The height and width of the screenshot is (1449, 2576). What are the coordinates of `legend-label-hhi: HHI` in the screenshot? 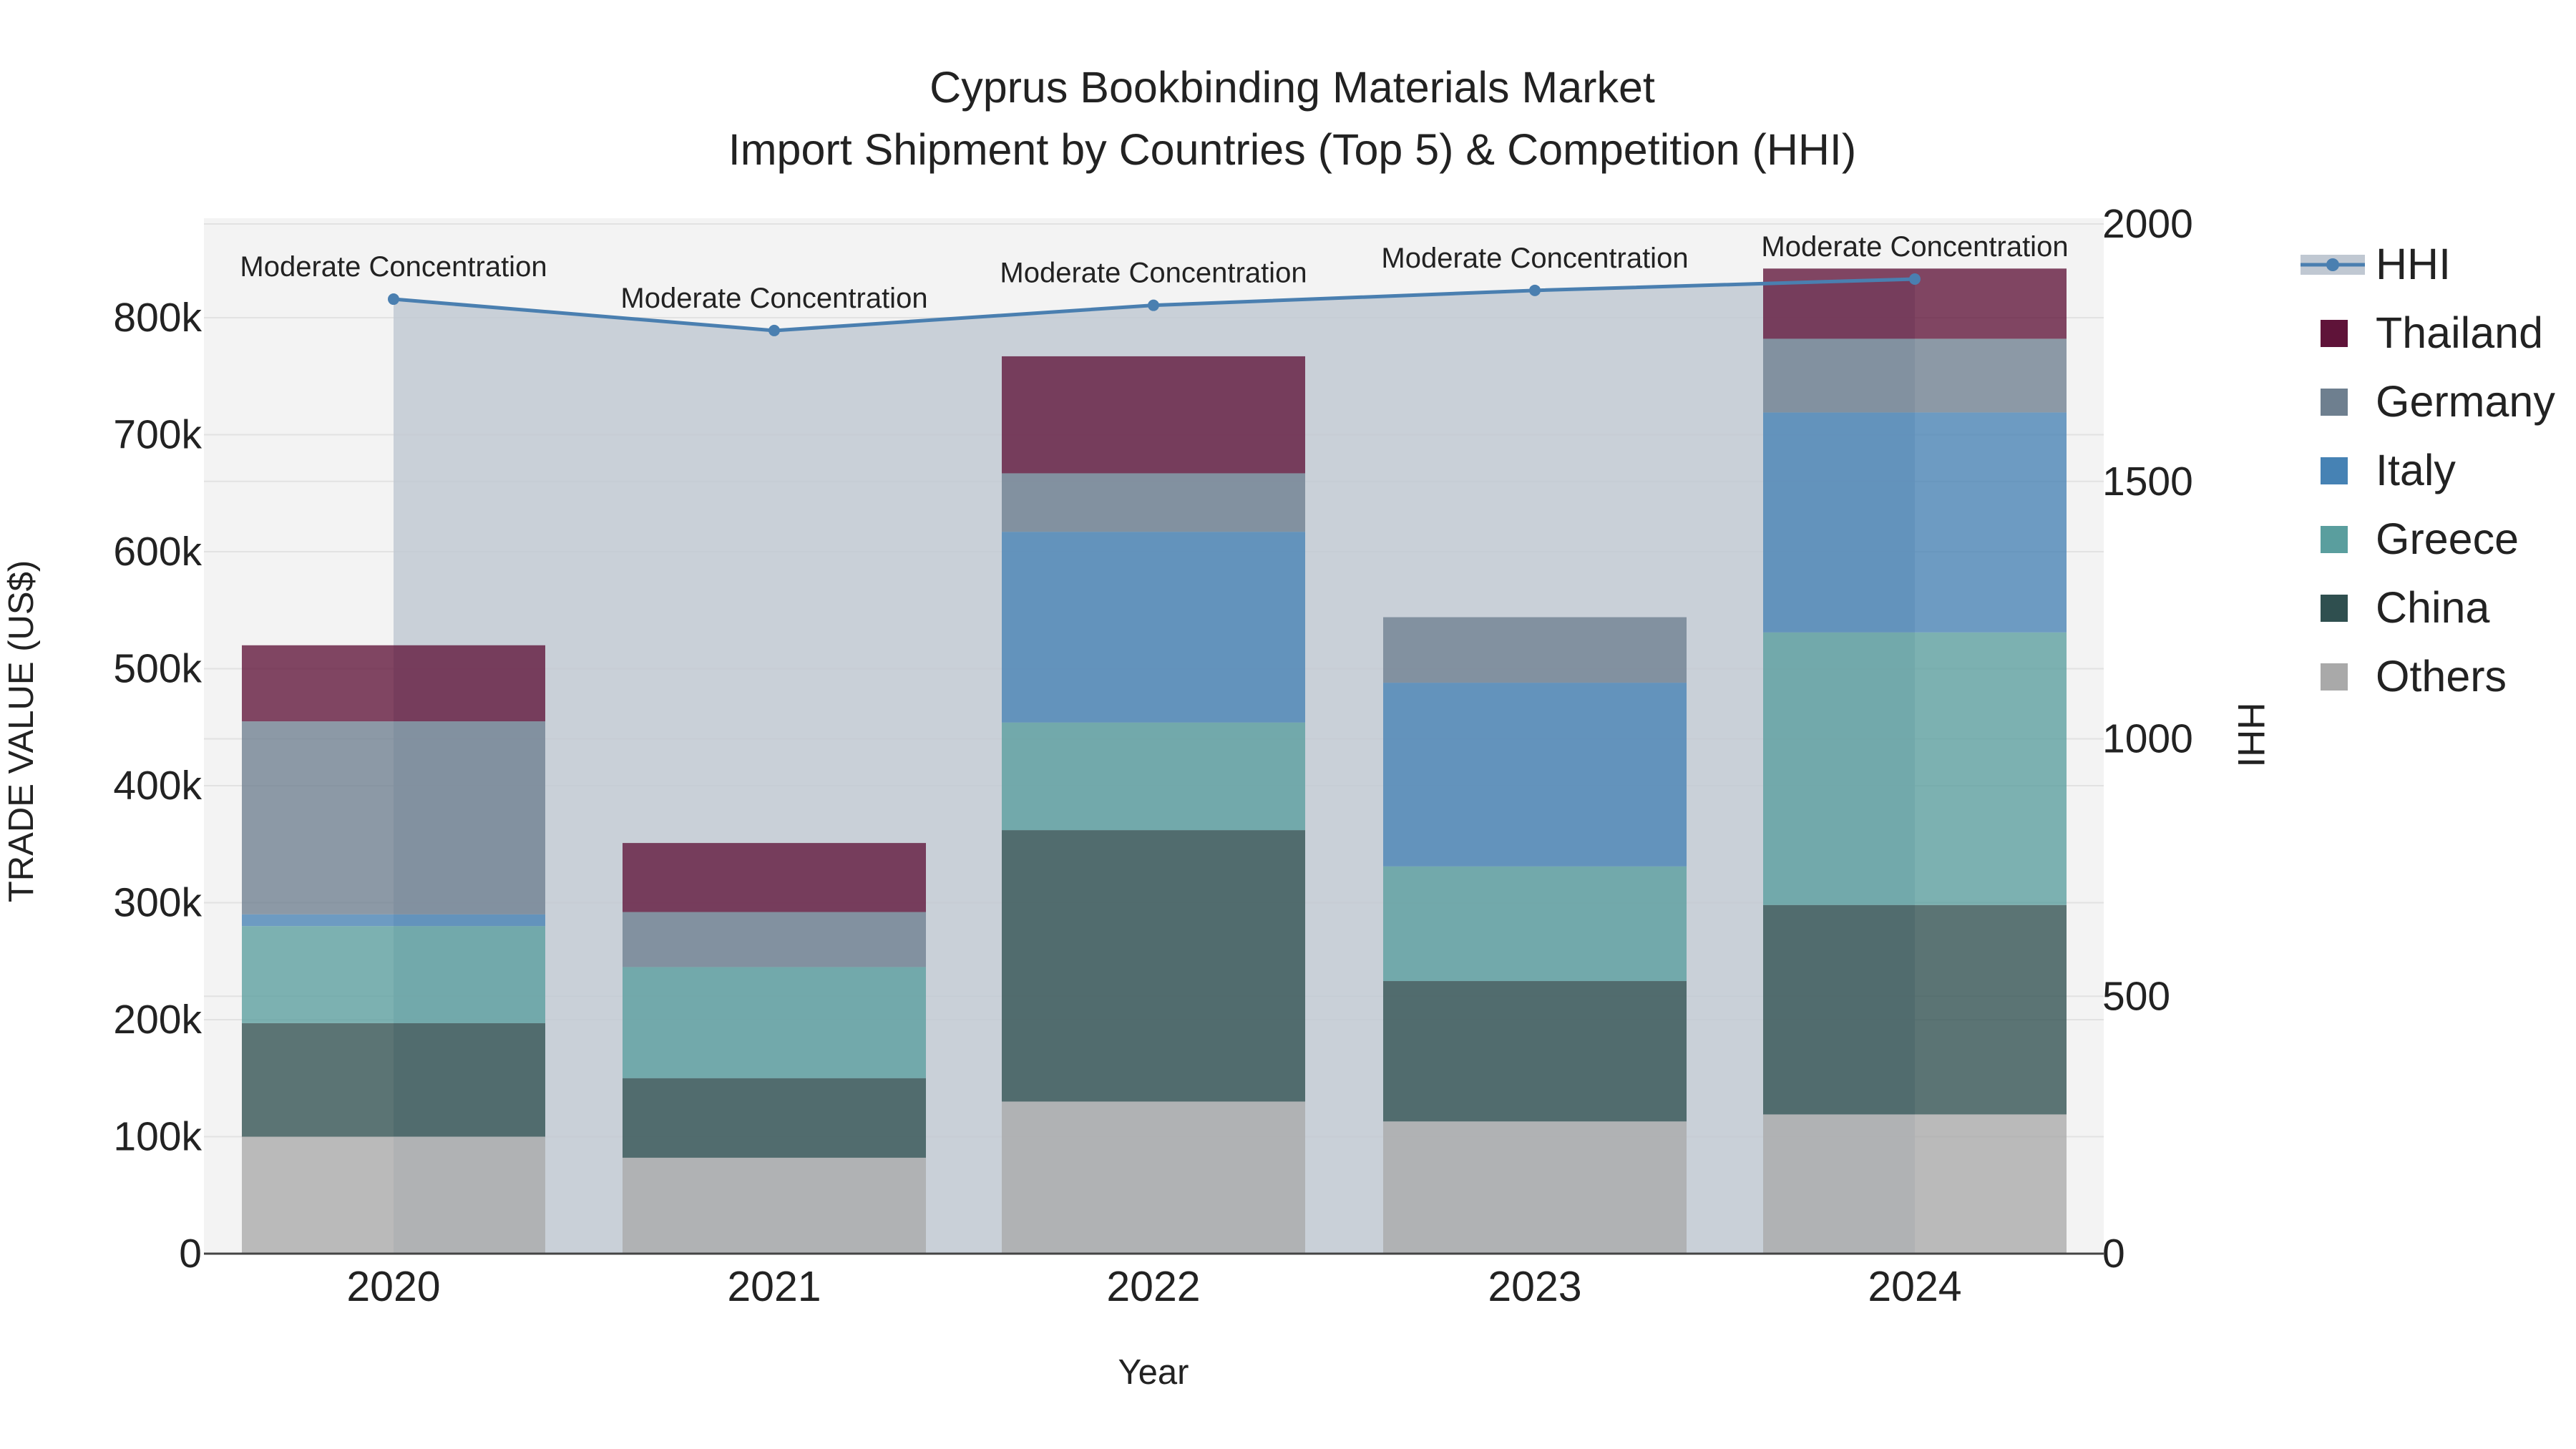 It's located at (2413, 264).